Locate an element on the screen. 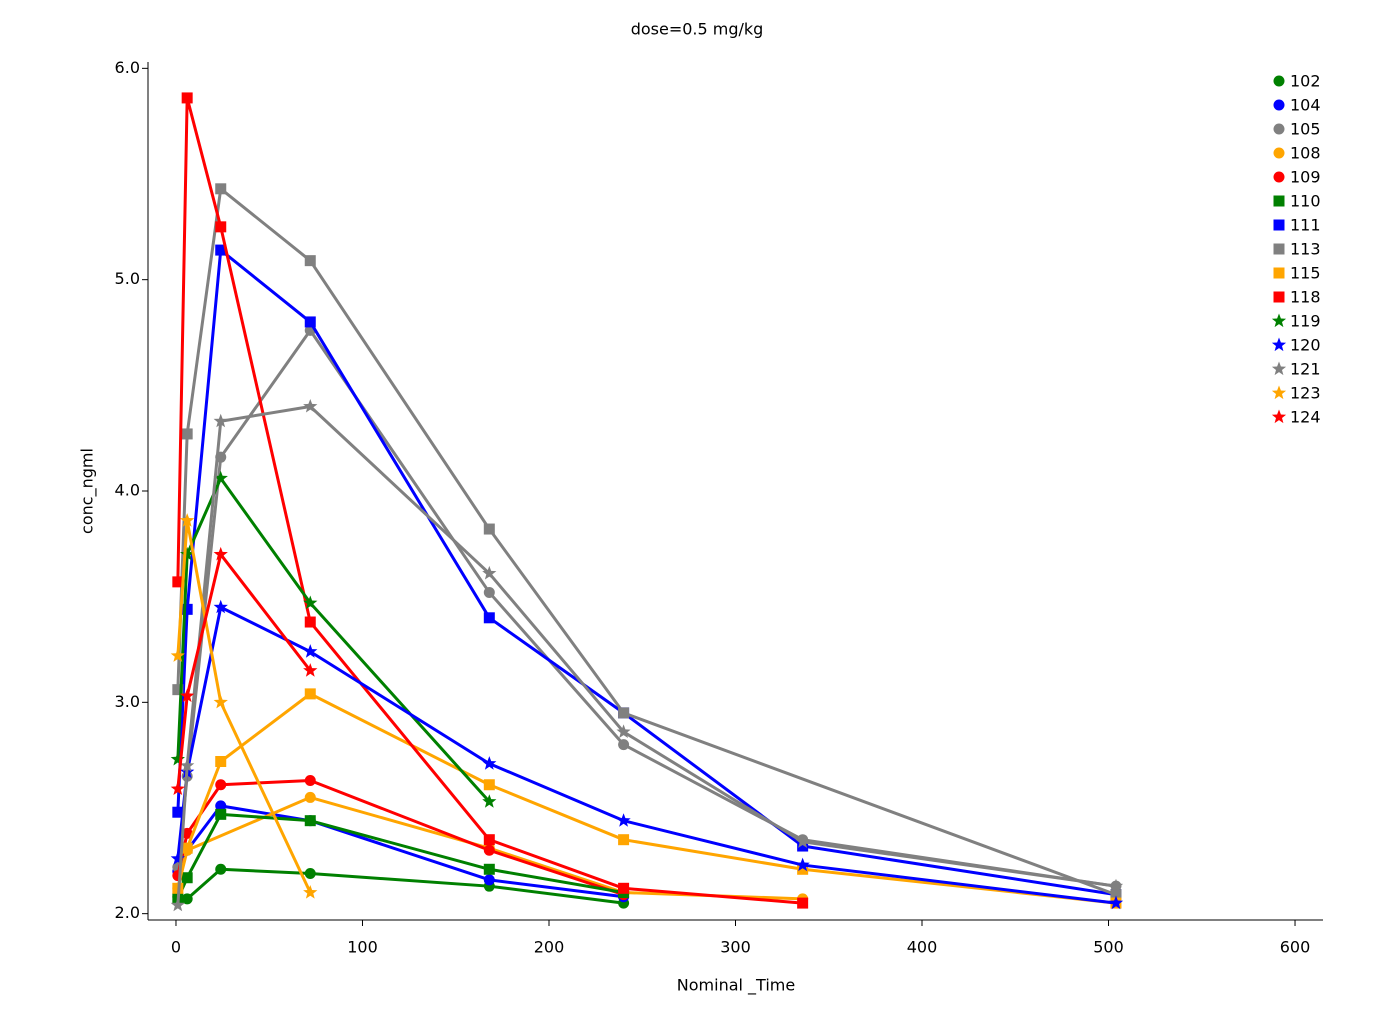  x-tick-label: 300 is located at coordinates (735, 947).